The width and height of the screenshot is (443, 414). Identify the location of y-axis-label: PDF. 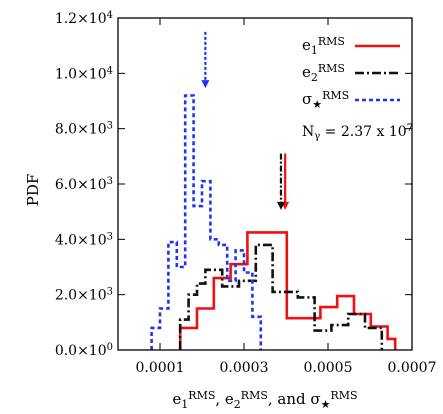
(33, 190).